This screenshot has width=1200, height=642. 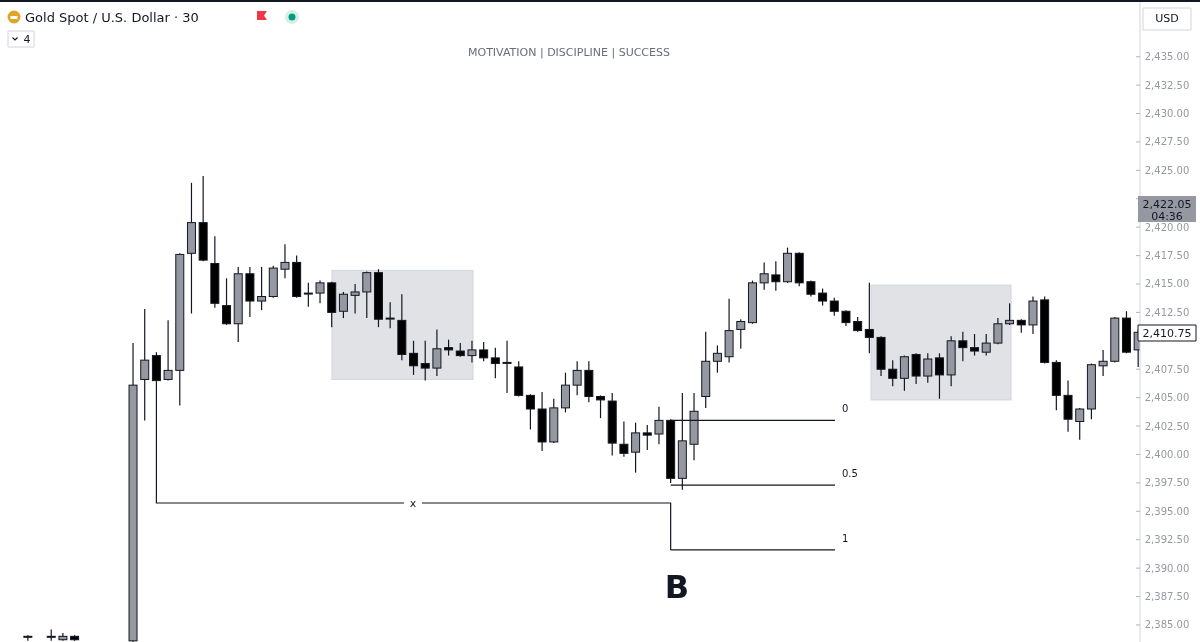 I want to click on y-tick-label: 2,402.50, so click(x=1167, y=426).